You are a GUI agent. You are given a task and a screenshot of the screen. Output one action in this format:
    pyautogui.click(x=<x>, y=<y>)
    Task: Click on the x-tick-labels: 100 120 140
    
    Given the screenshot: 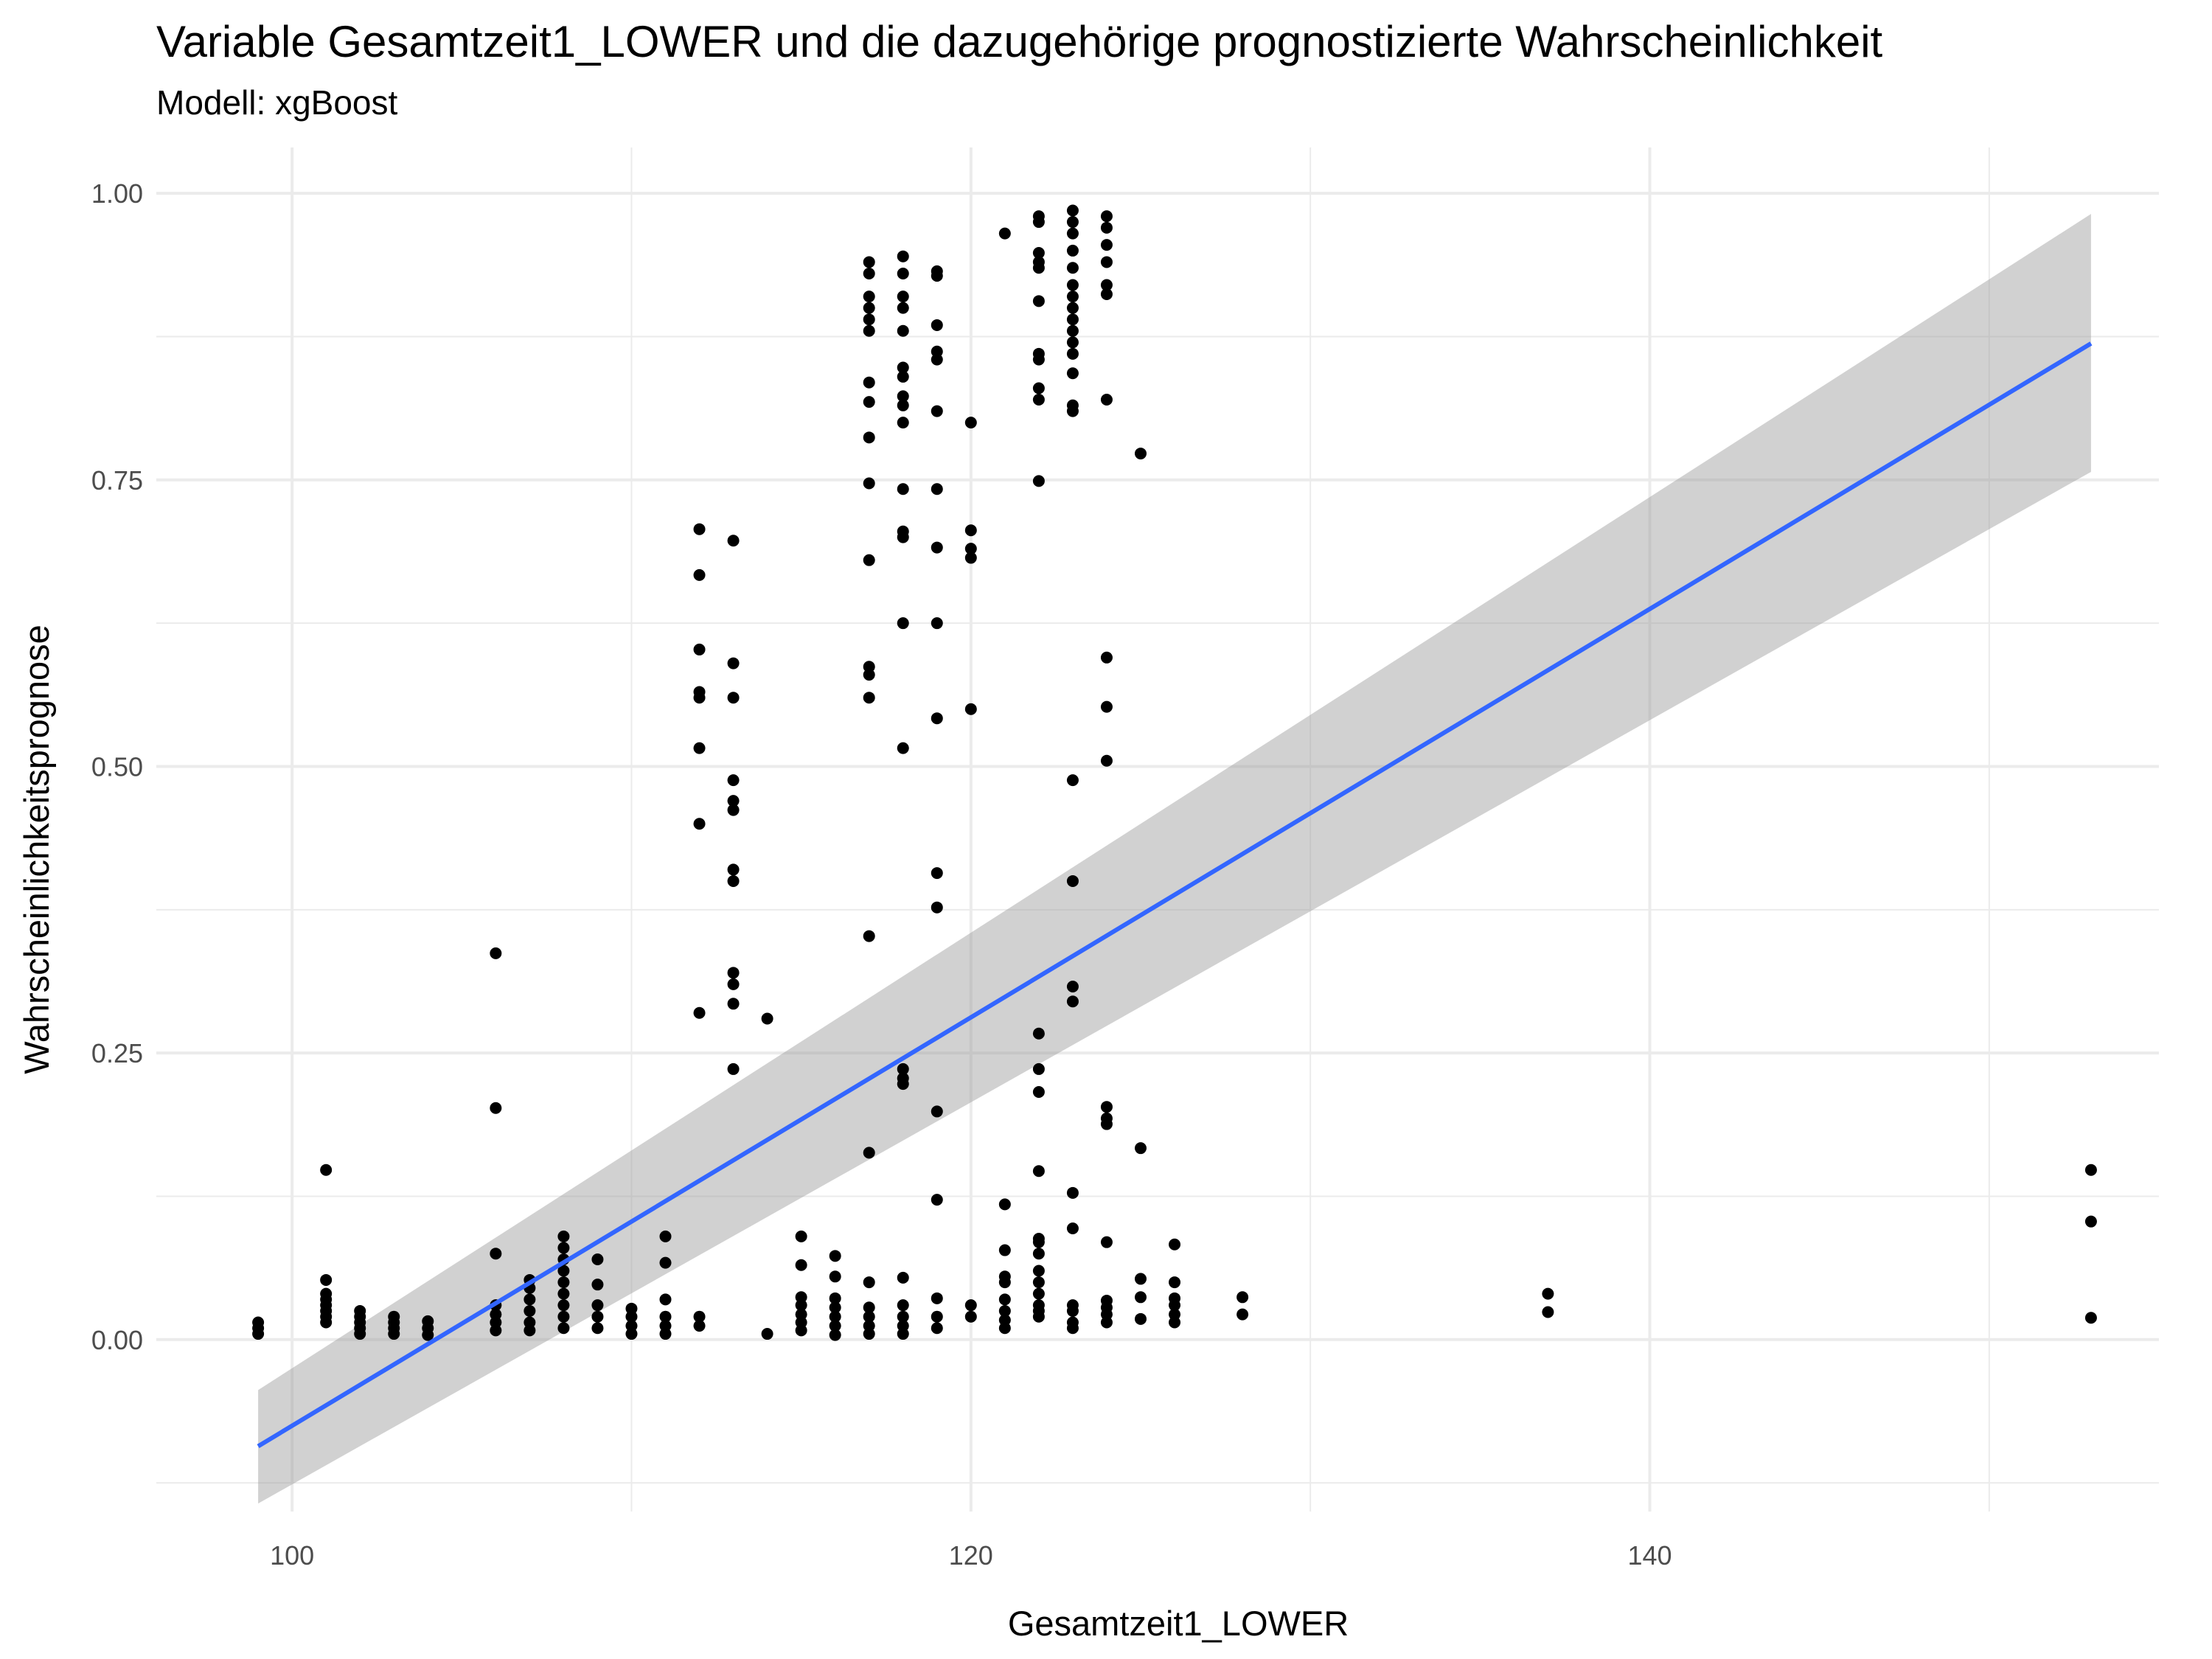 What is the action you would take?
    pyautogui.click(x=971, y=1555)
    